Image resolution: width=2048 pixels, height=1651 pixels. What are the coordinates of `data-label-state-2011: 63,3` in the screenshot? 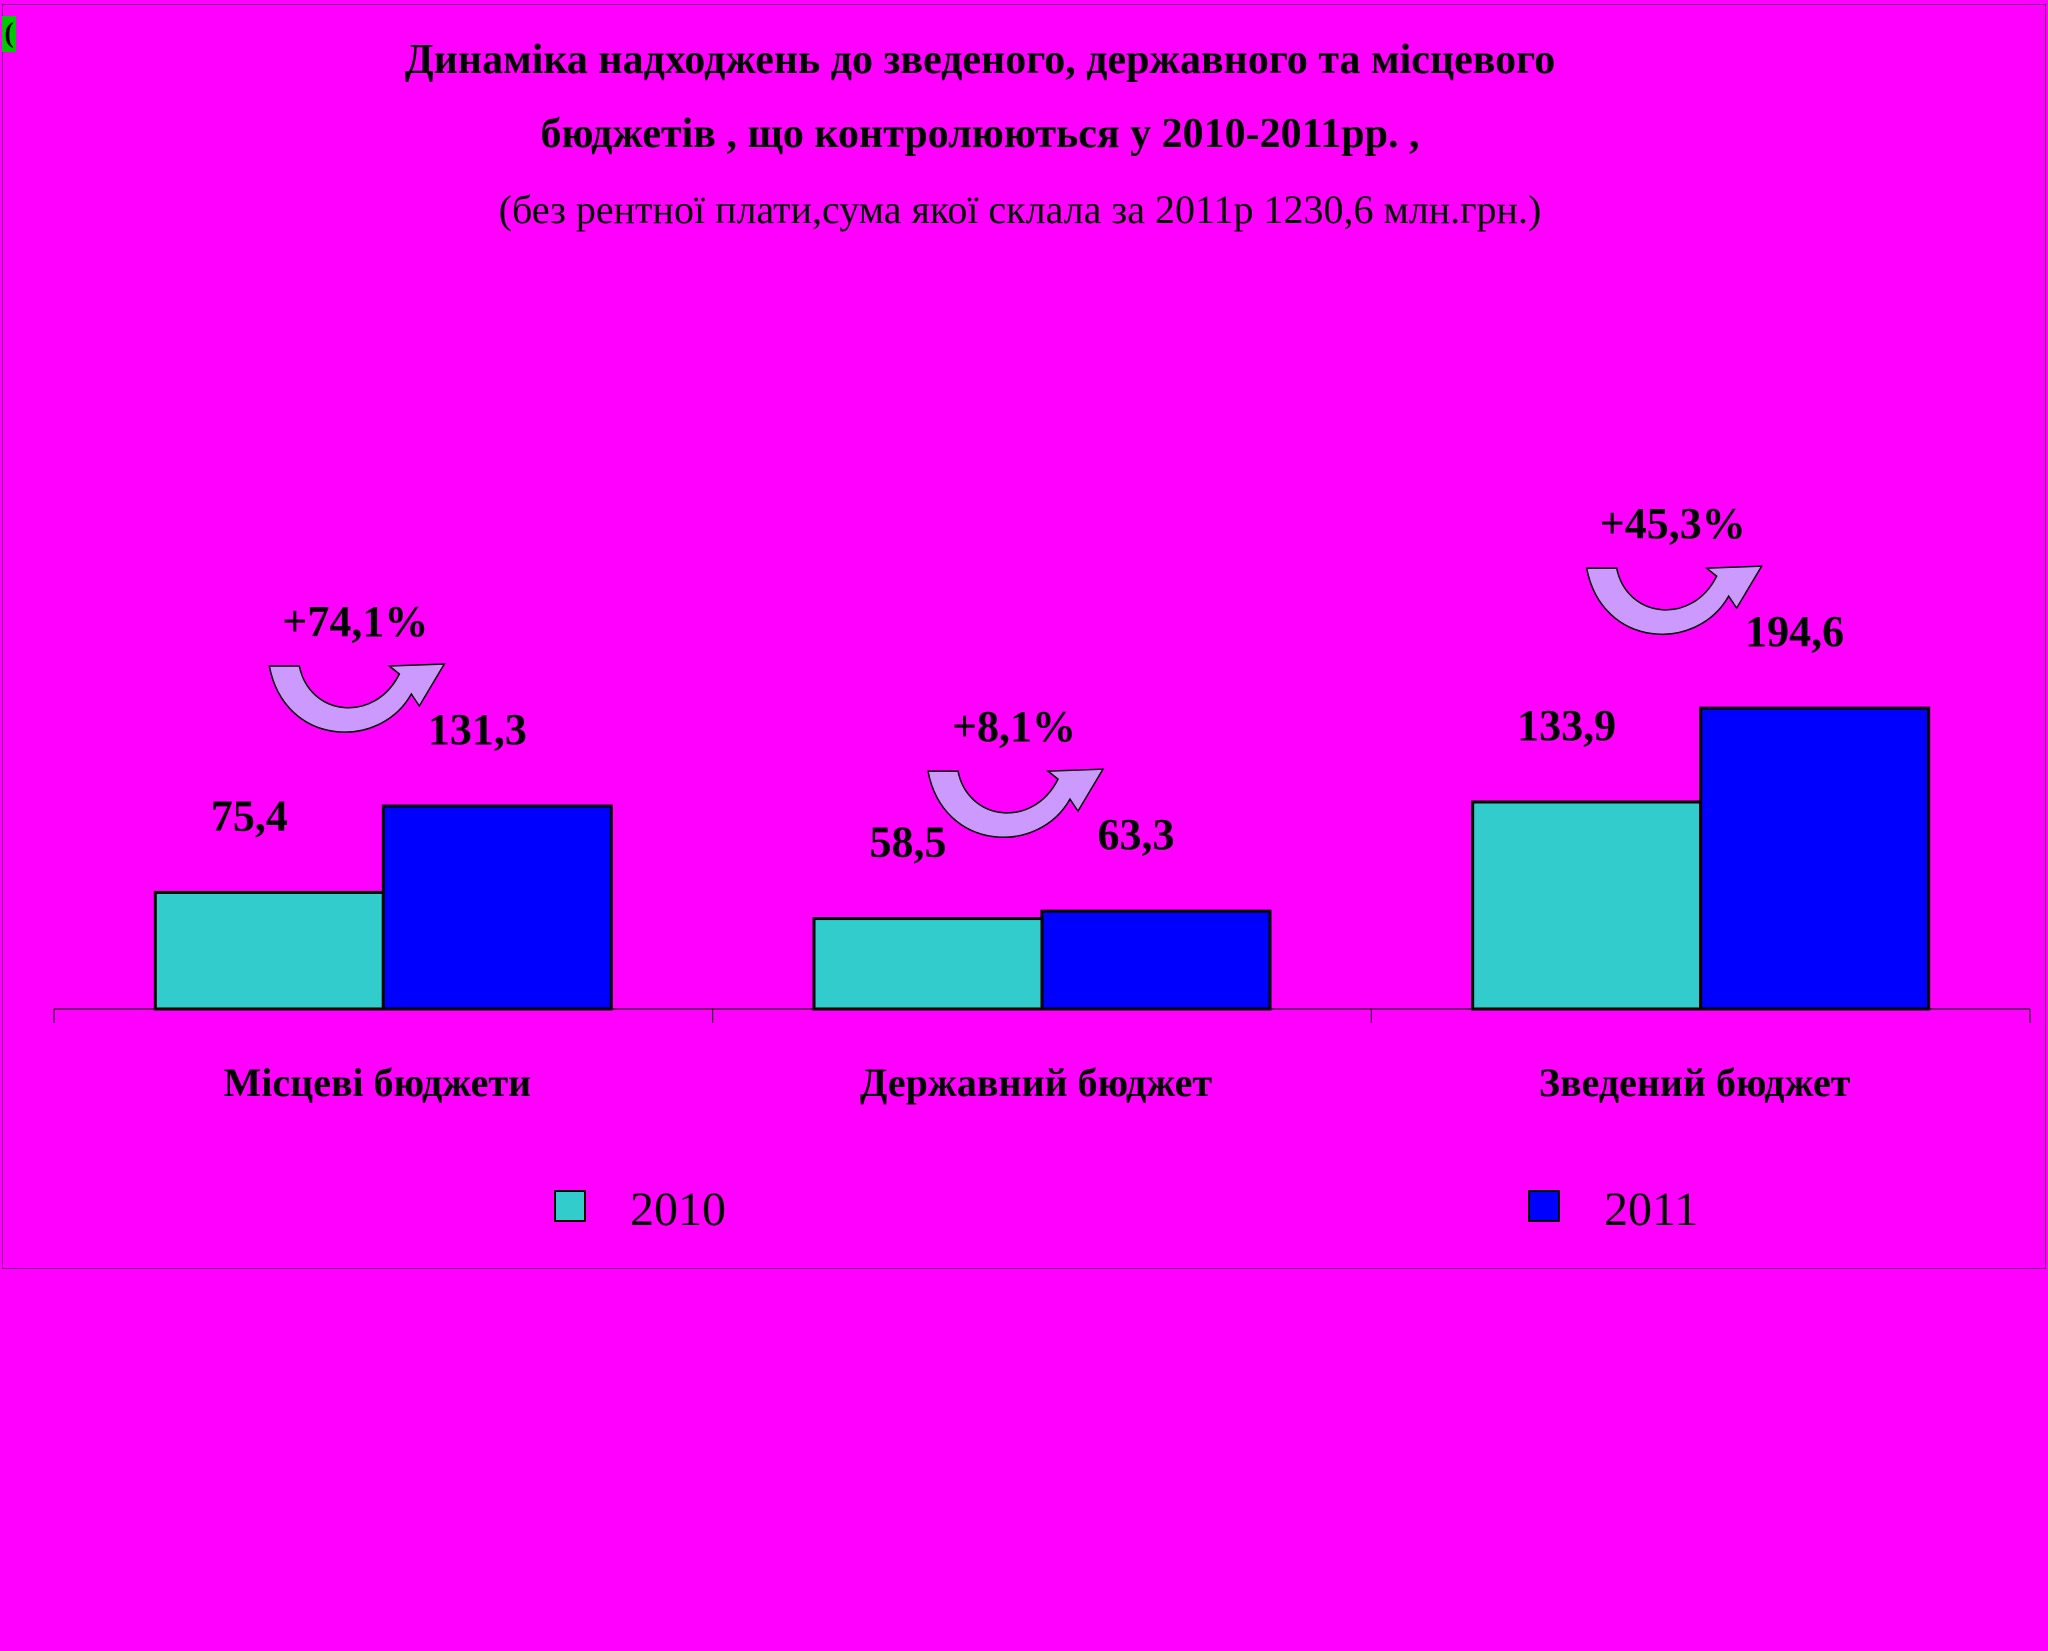 It's located at (1136, 834).